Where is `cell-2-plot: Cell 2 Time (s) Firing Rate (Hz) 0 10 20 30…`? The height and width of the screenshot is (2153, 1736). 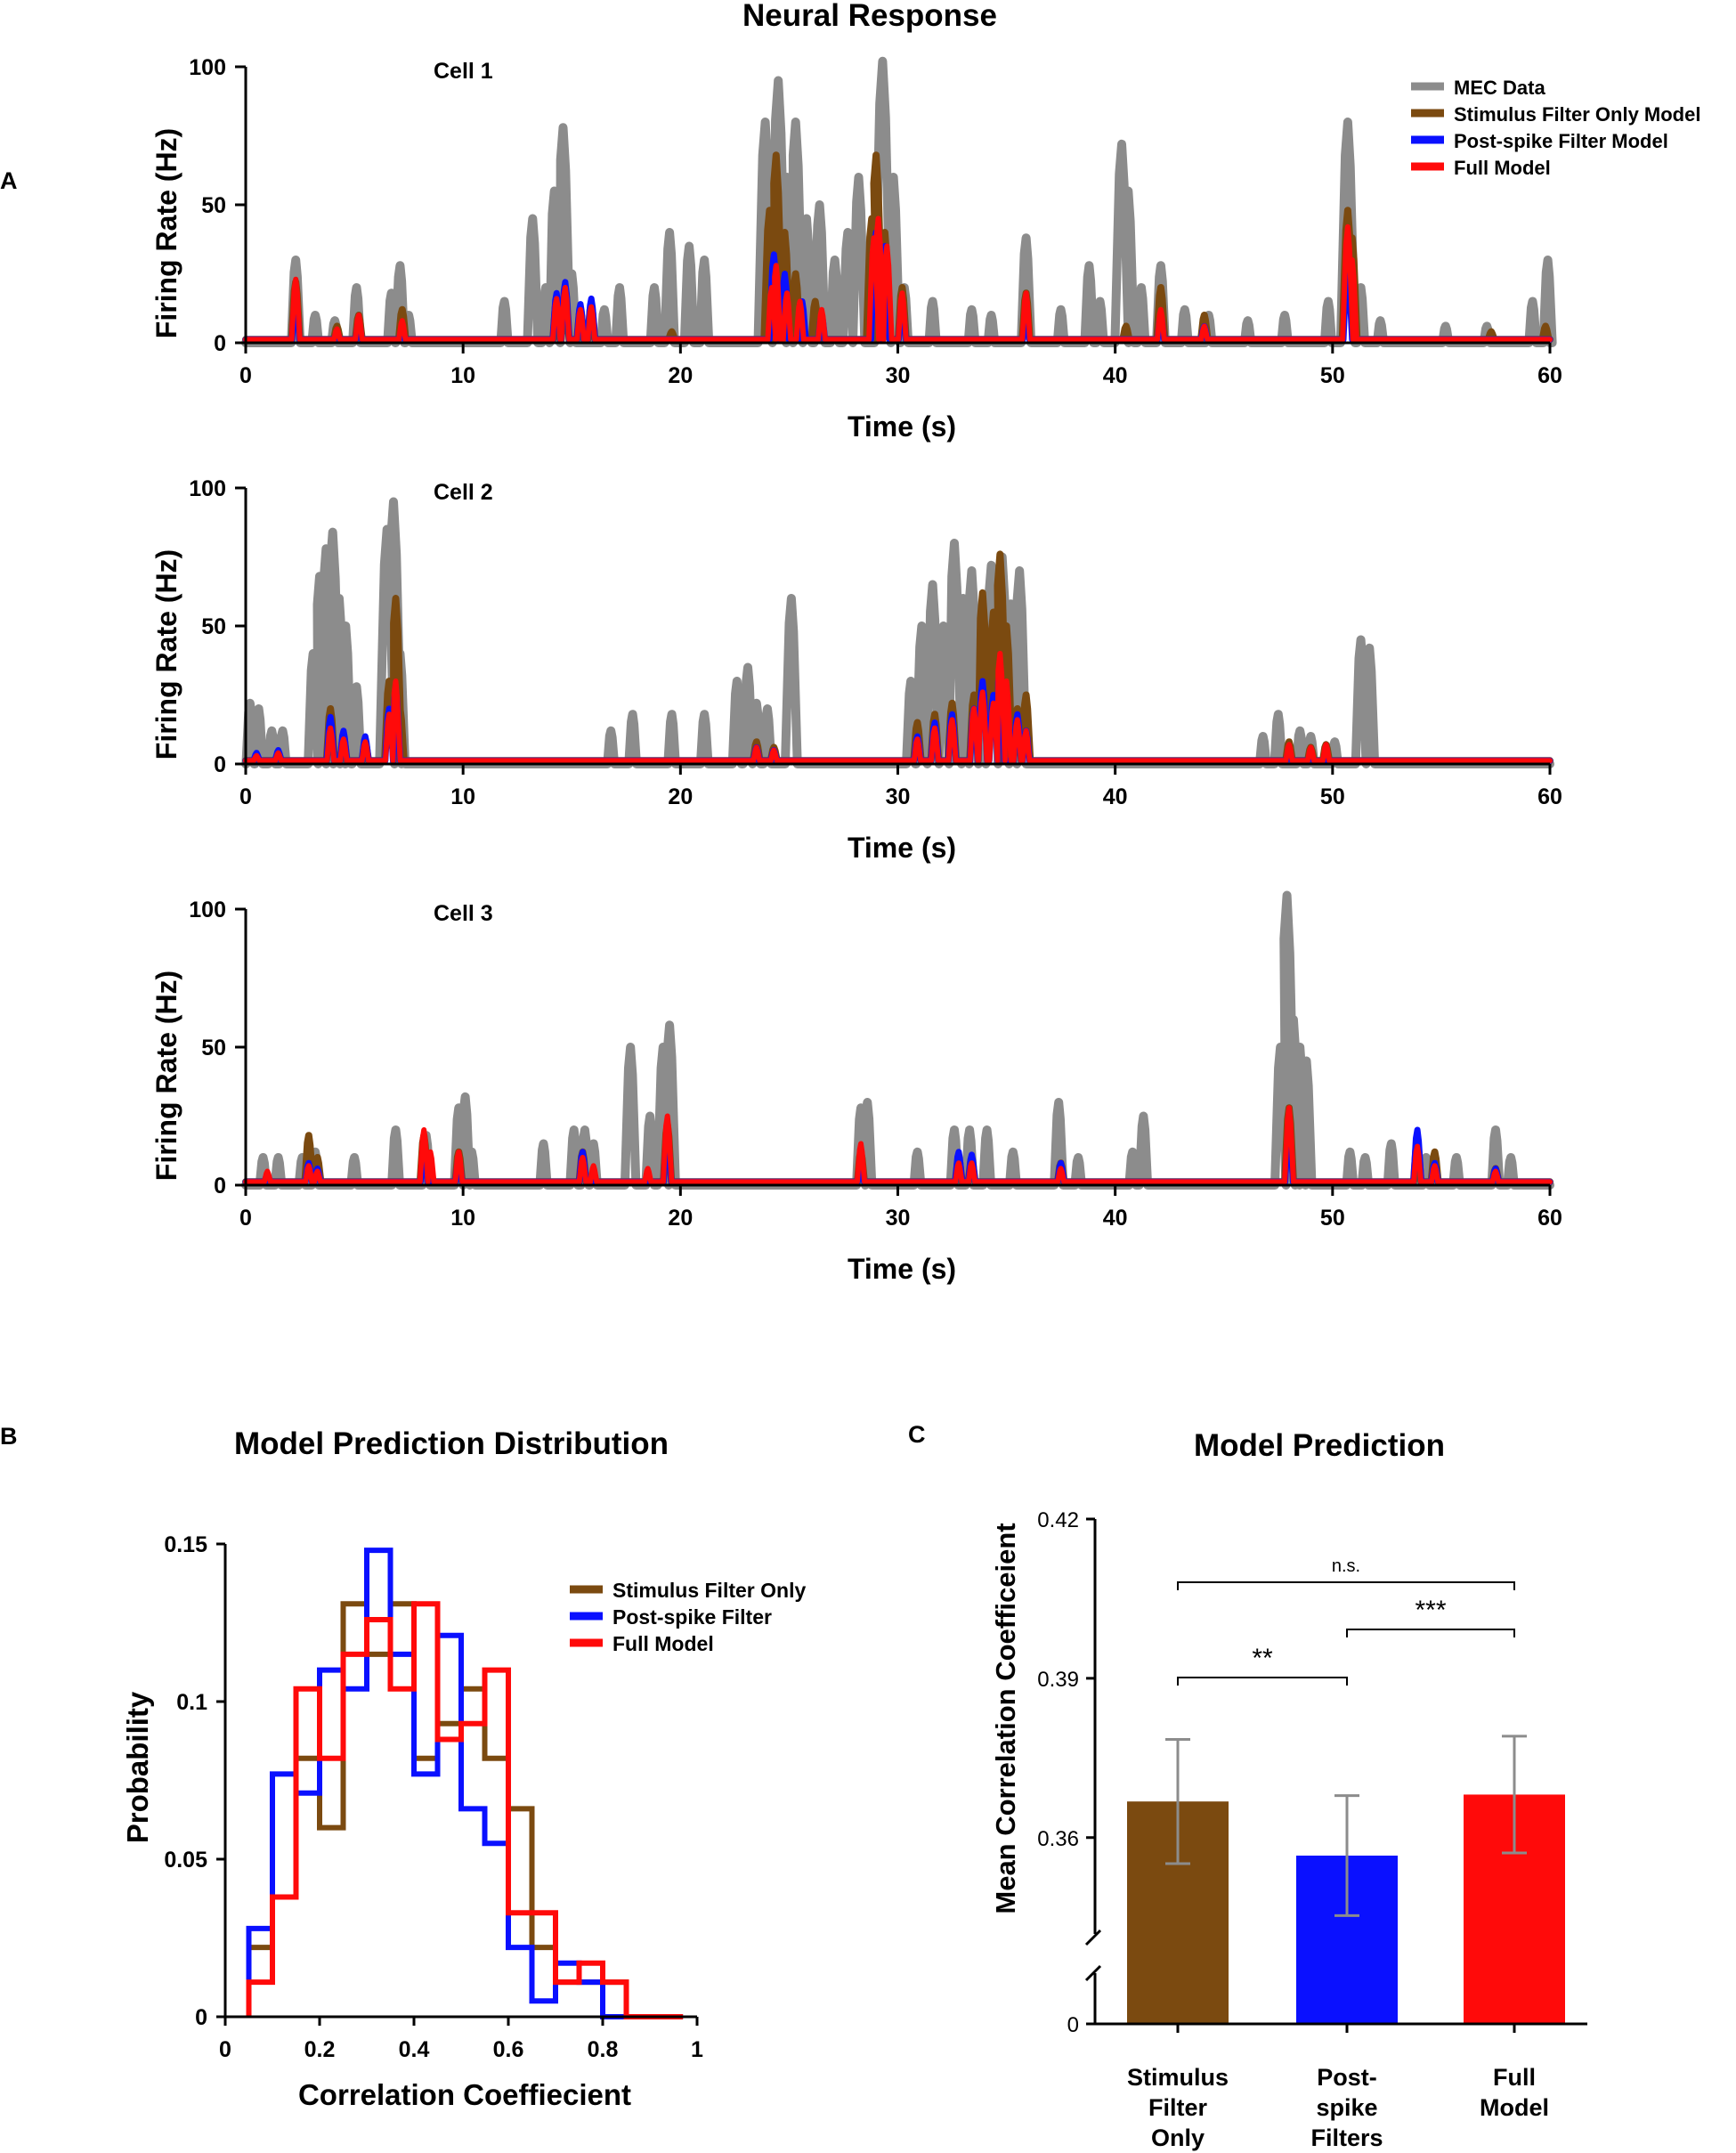 cell-2-plot: Cell 2 Time (s) Firing Rate (Hz) 0 10 20 30… is located at coordinates (856, 670).